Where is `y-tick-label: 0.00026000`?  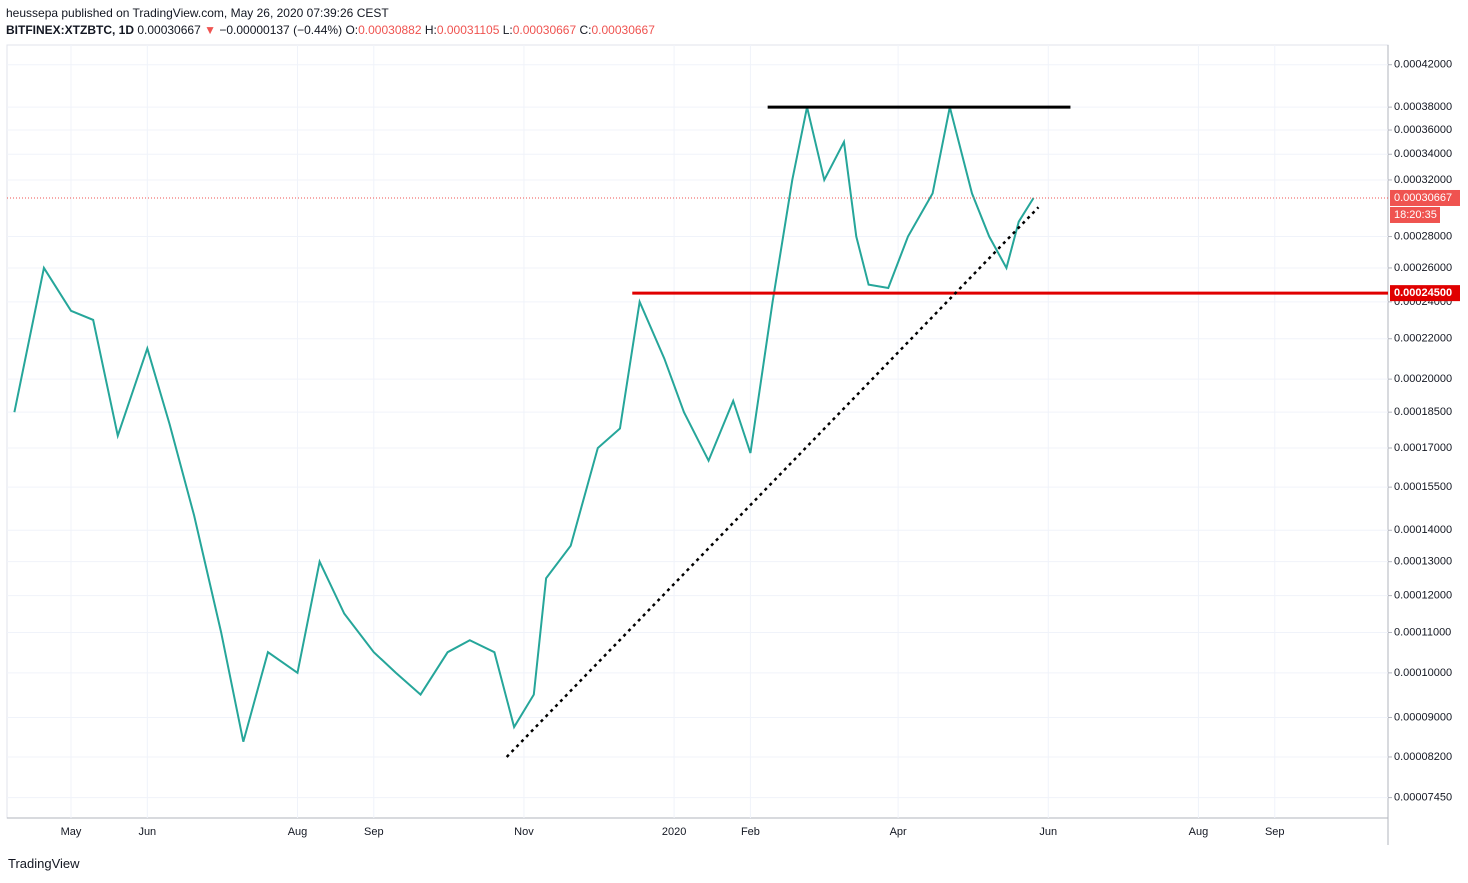
y-tick-label: 0.00026000 is located at coordinates (1423, 268).